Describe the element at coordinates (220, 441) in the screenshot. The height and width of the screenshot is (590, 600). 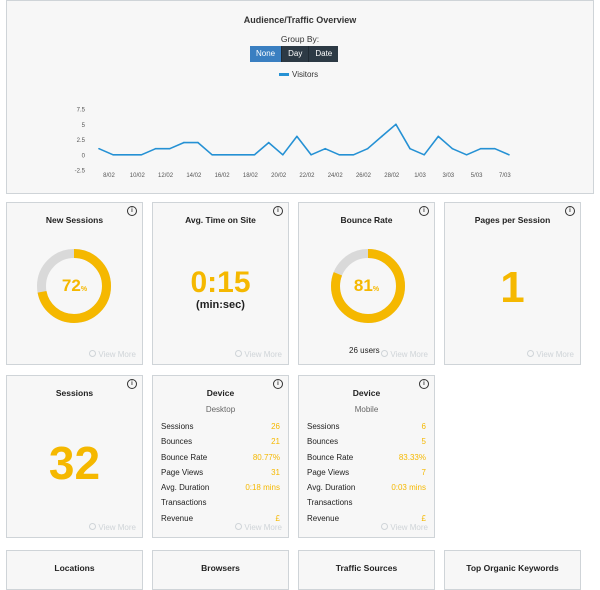
I see `device-table-row: Bounces 21` at that location.